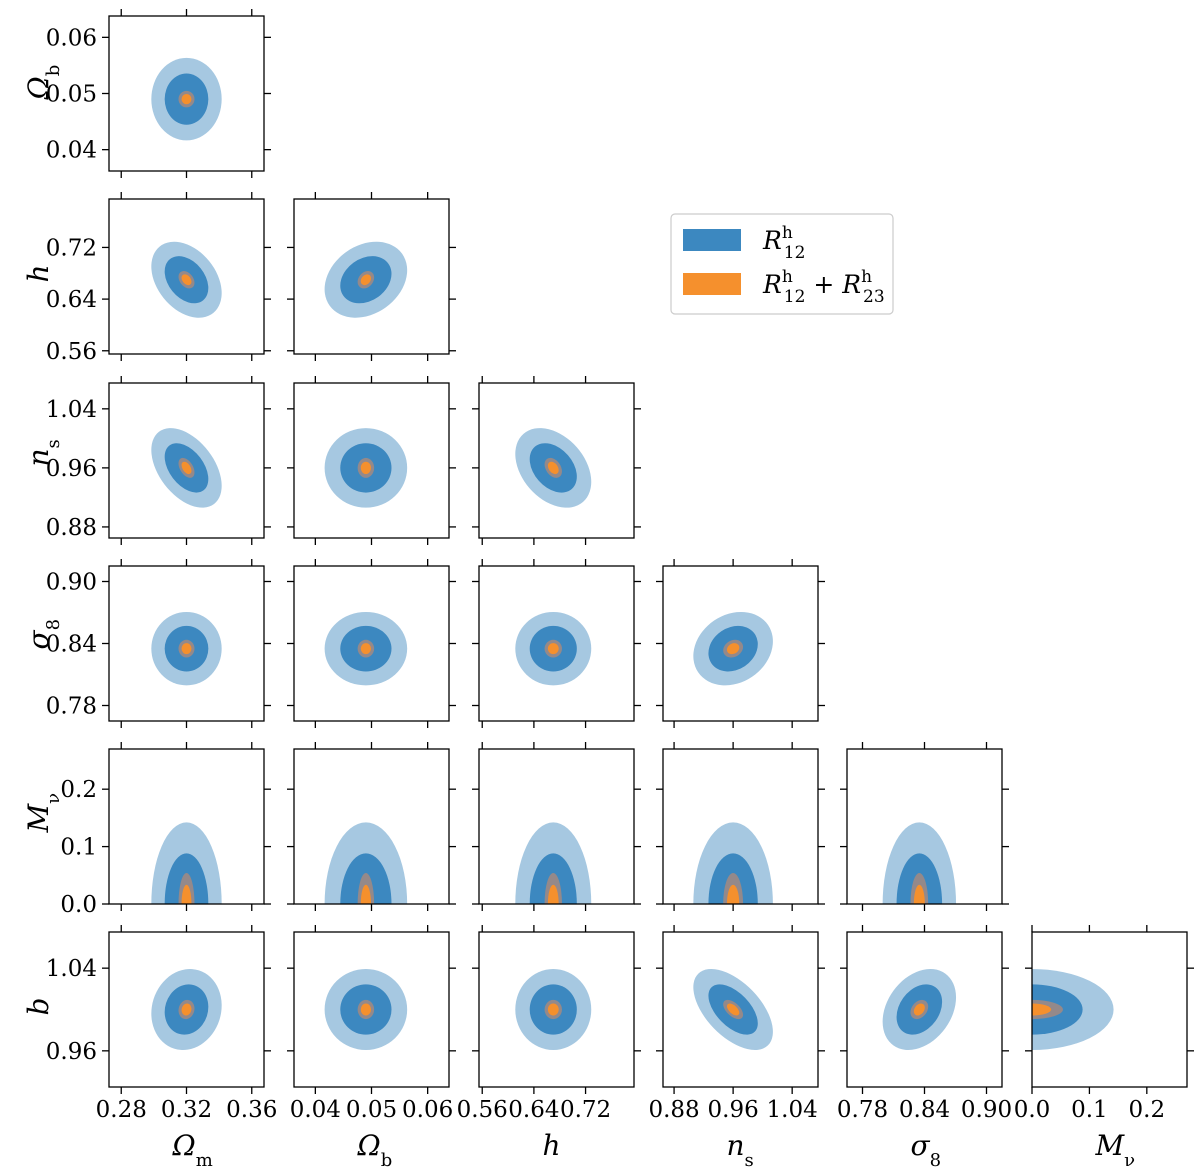 The image size is (1200, 1170). I want to click on y-axis-label: σ8, so click(43, 634).